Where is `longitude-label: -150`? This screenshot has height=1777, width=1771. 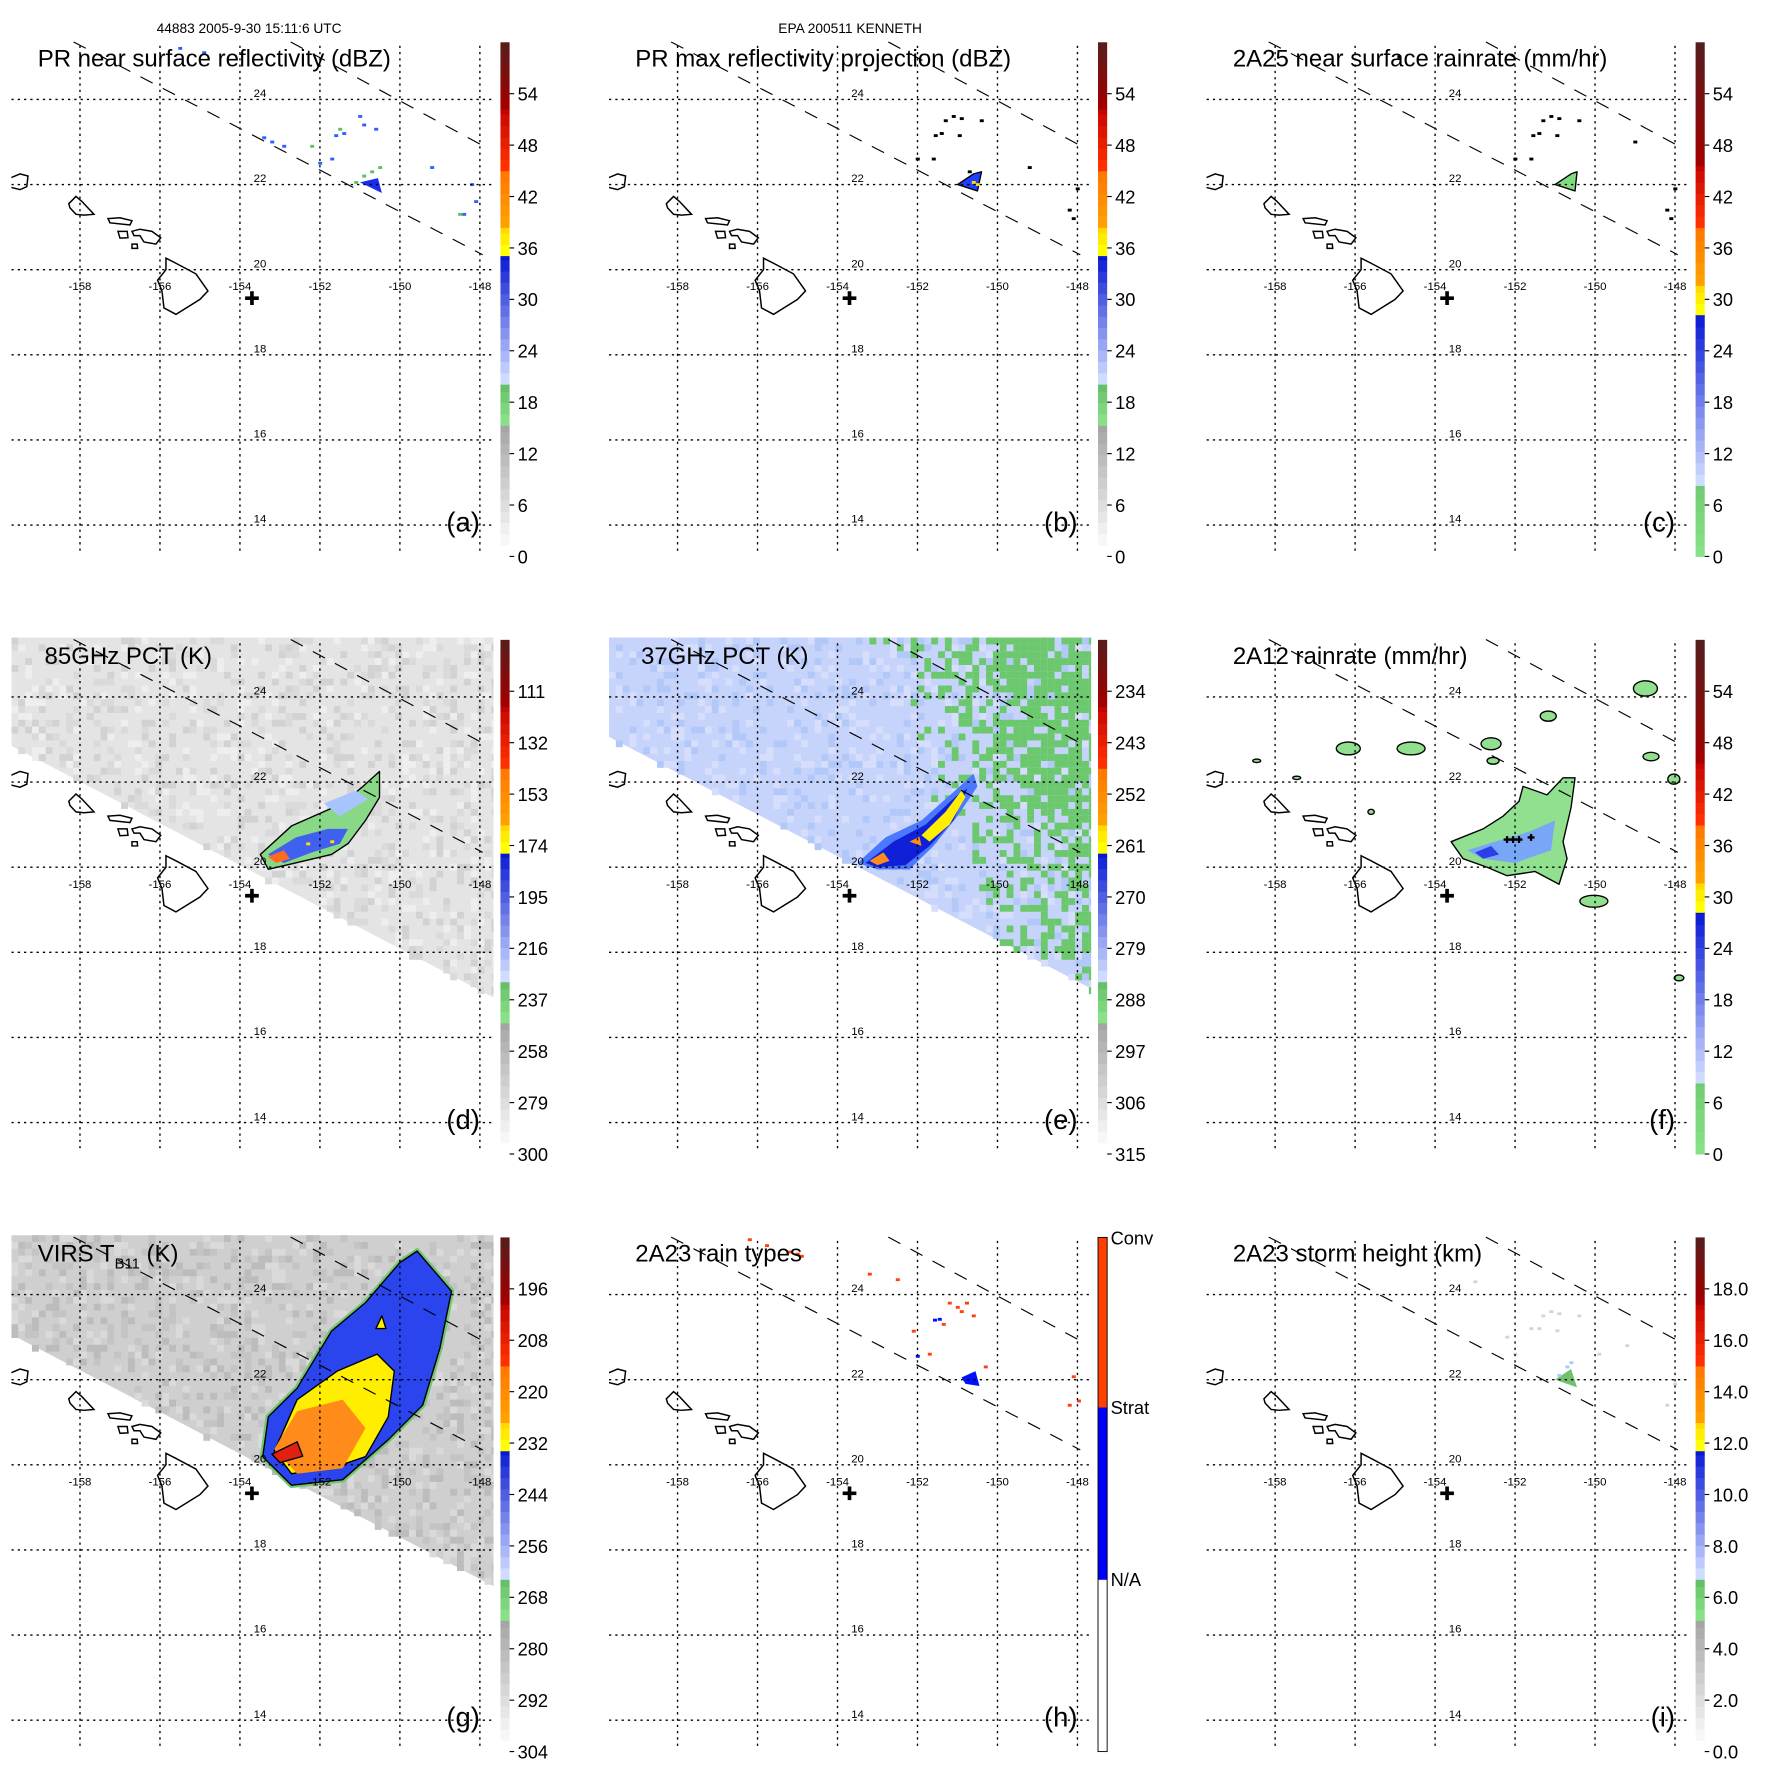
longitude-label: -150 is located at coordinates (997, 1482).